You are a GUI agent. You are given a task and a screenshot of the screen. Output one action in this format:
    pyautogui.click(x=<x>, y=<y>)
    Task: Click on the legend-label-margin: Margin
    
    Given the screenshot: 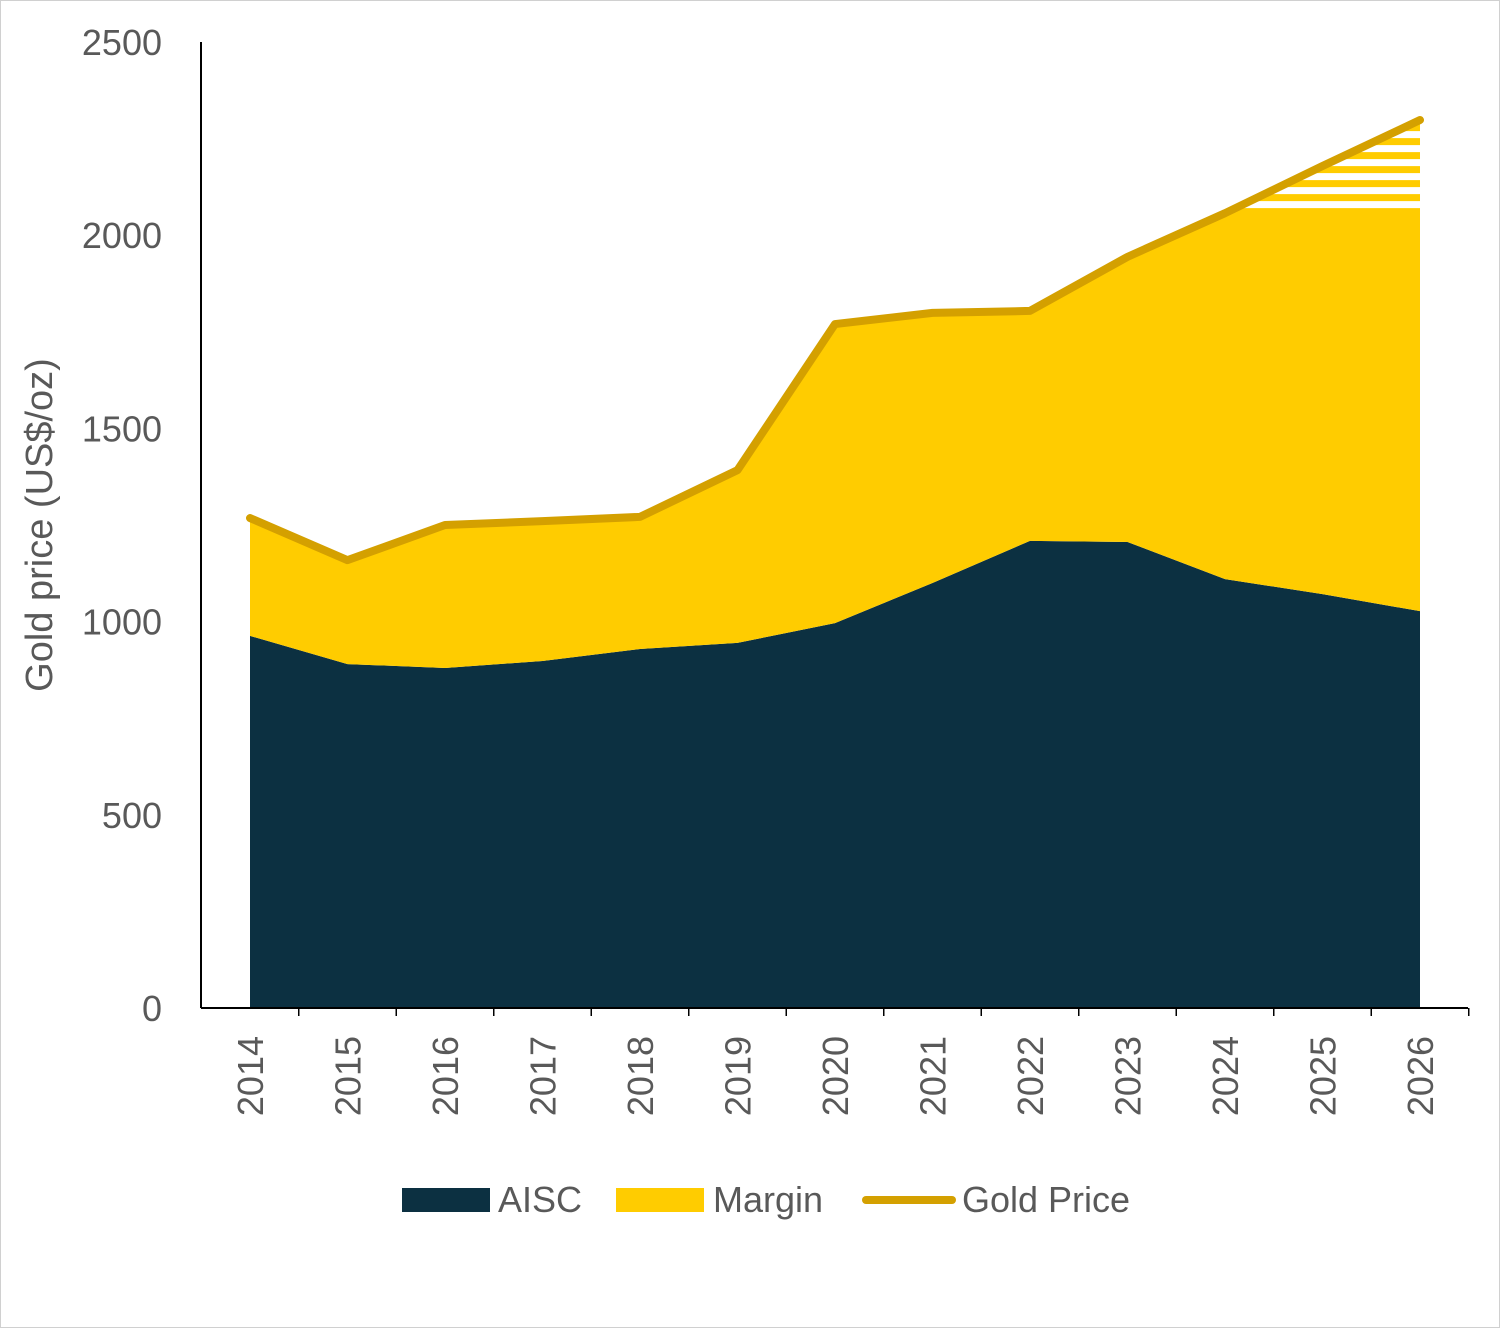 What is the action you would take?
    pyautogui.click(x=768, y=1199)
    